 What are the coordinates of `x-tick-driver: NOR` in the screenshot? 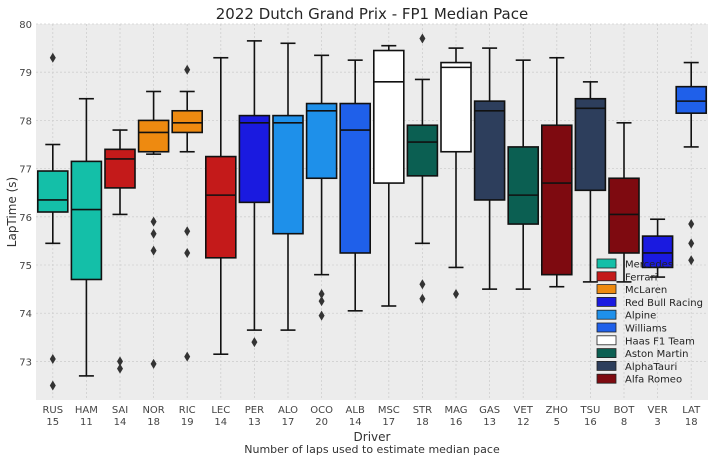 It's located at (153, 410).